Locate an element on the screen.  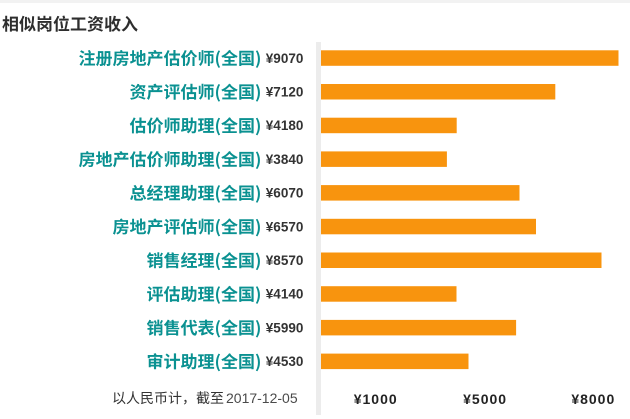
svg-text: ¥4140 is located at coordinates (285, 294).